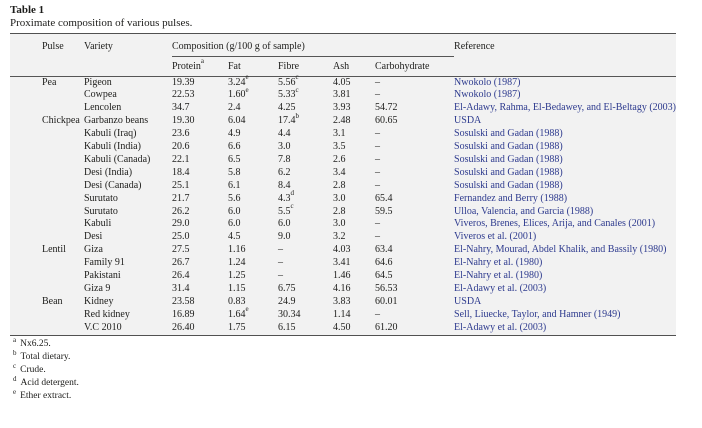 The height and width of the screenshot is (428, 702). What do you see at coordinates (313, 45) in the screenshot?
I see `col-group-header-composition: Composition (g/100 g of sample)` at bounding box center [313, 45].